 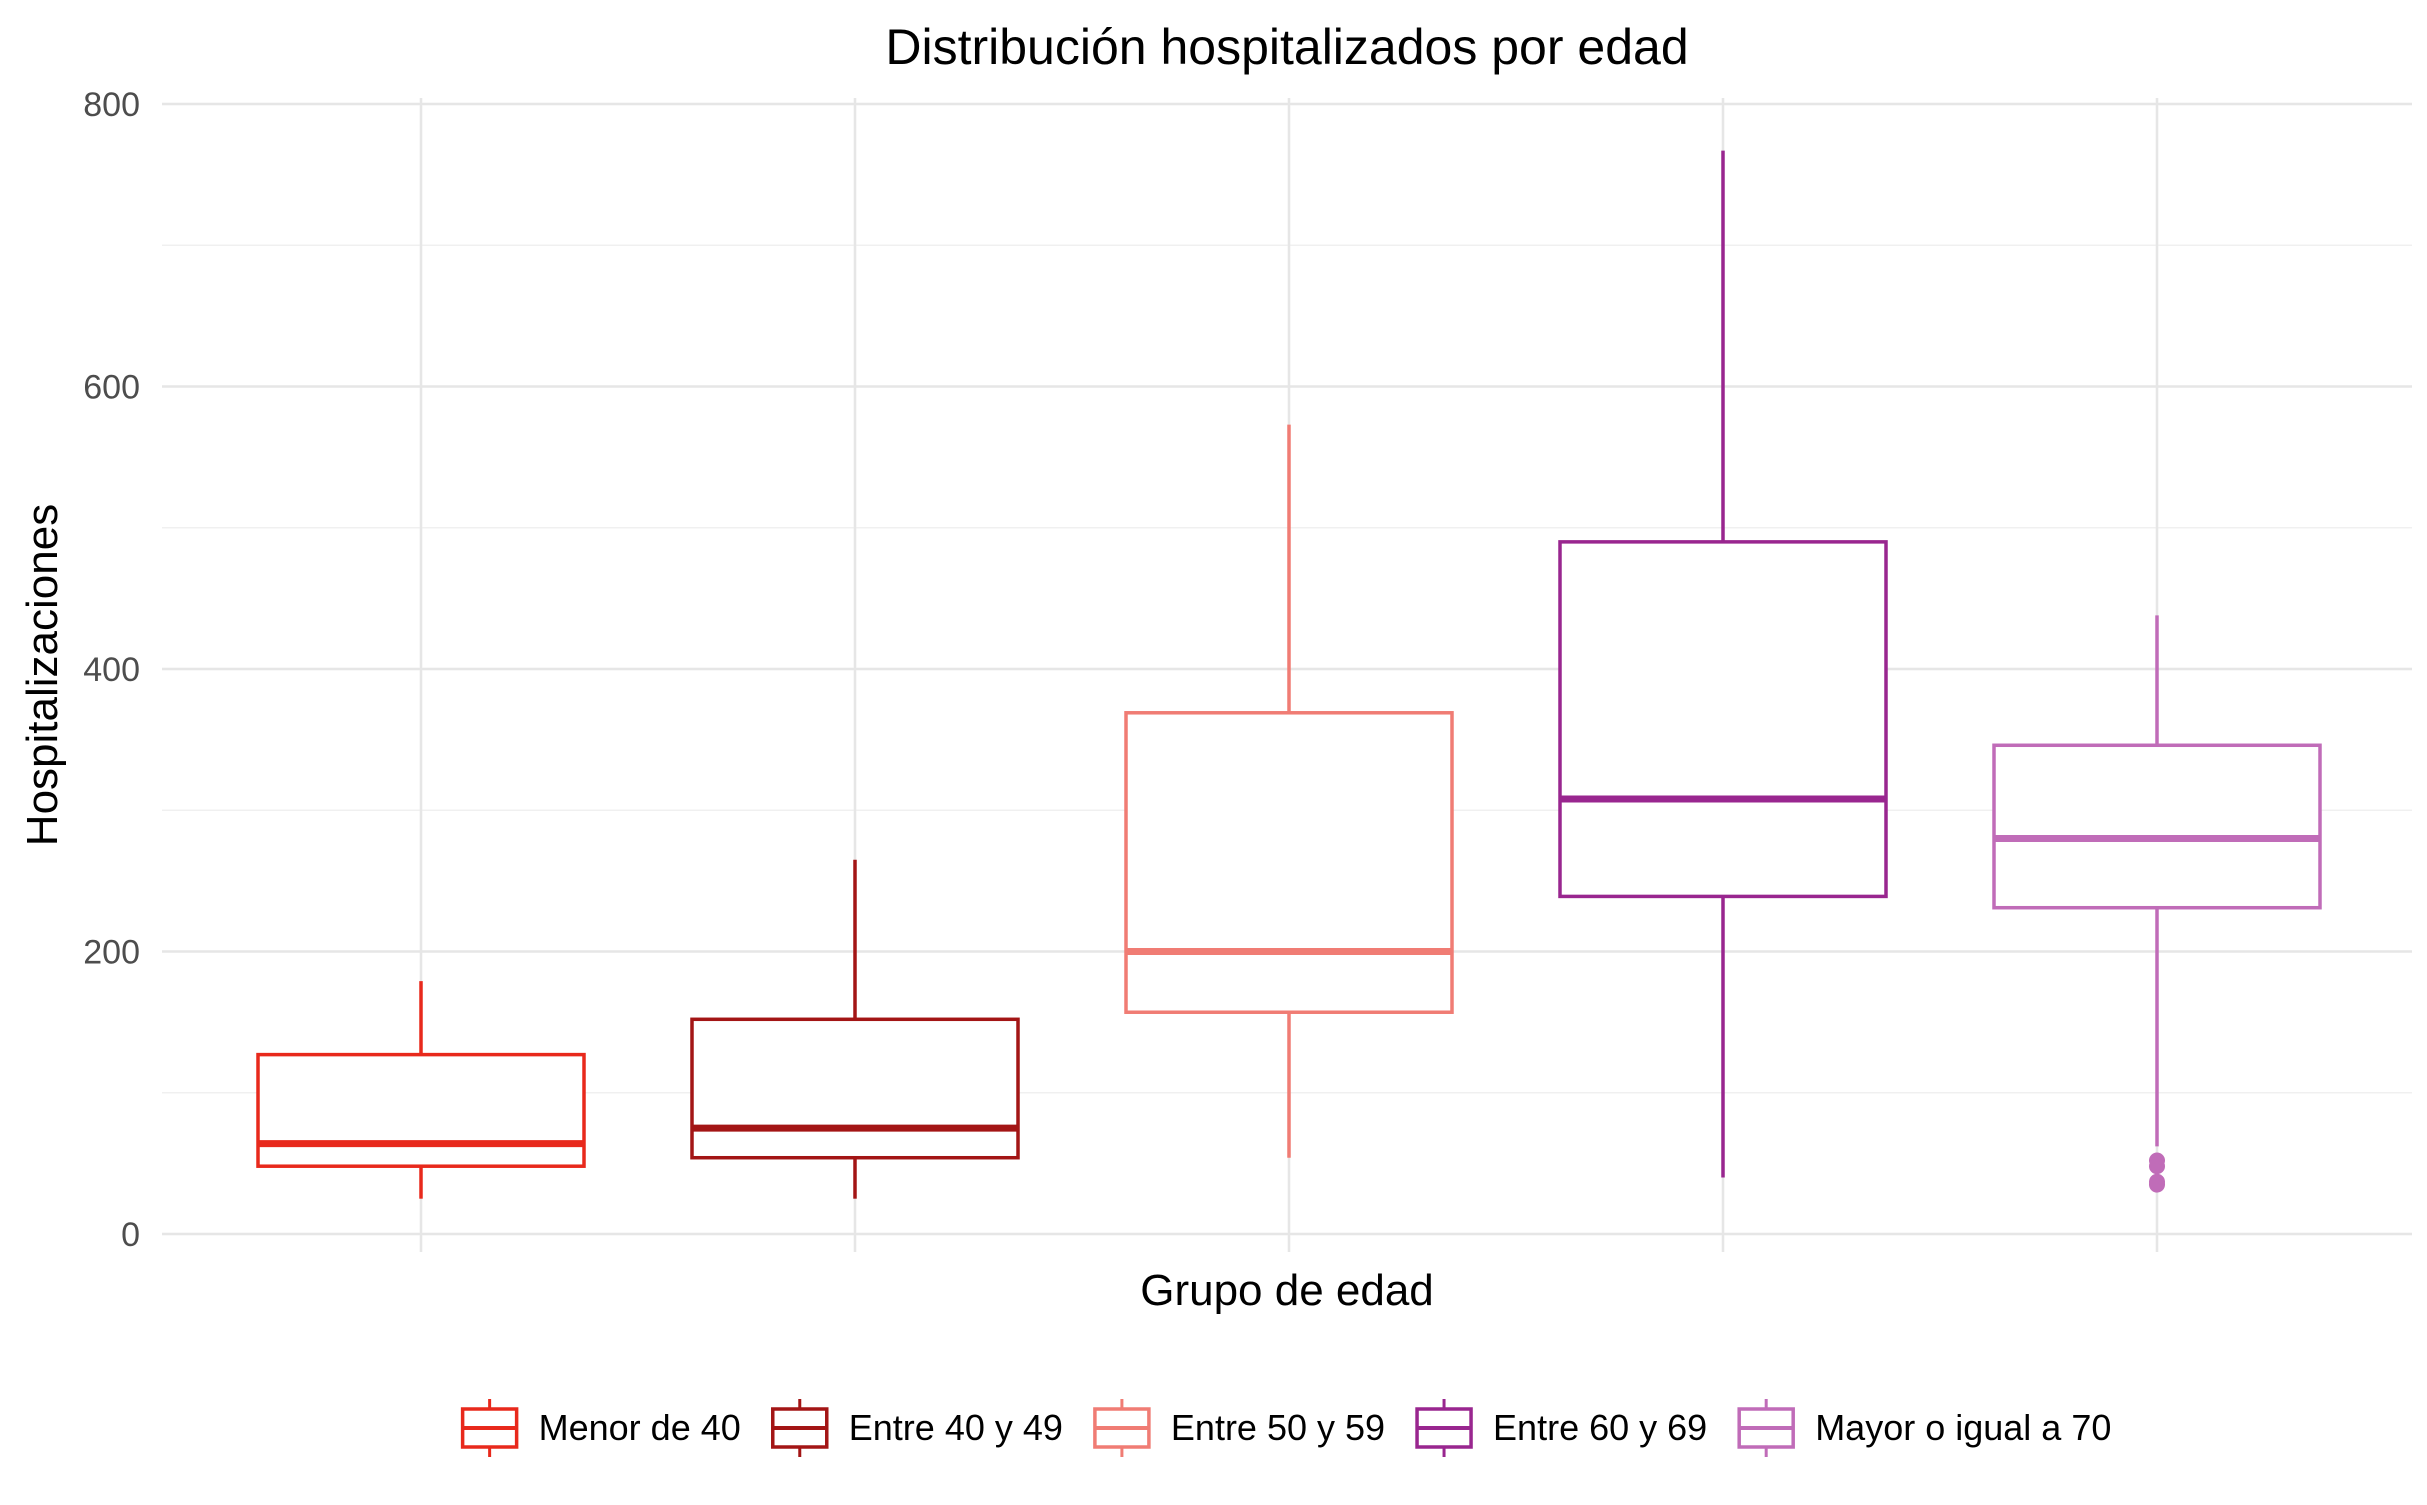 I want to click on y-tick-label: 0, so click(x=130, y=1235).